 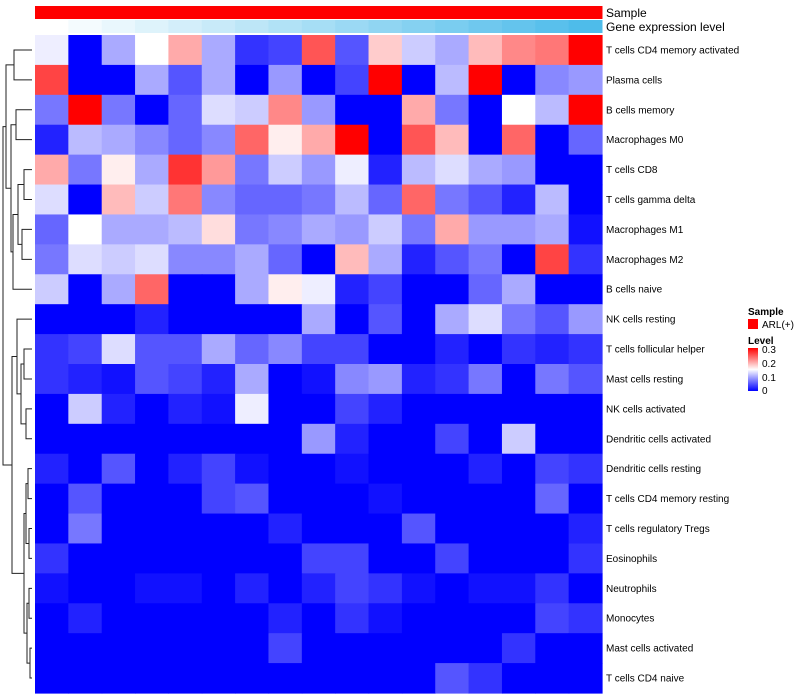 I want to click on row-label: Dendritic cells resting, so click(x=653, y=469).